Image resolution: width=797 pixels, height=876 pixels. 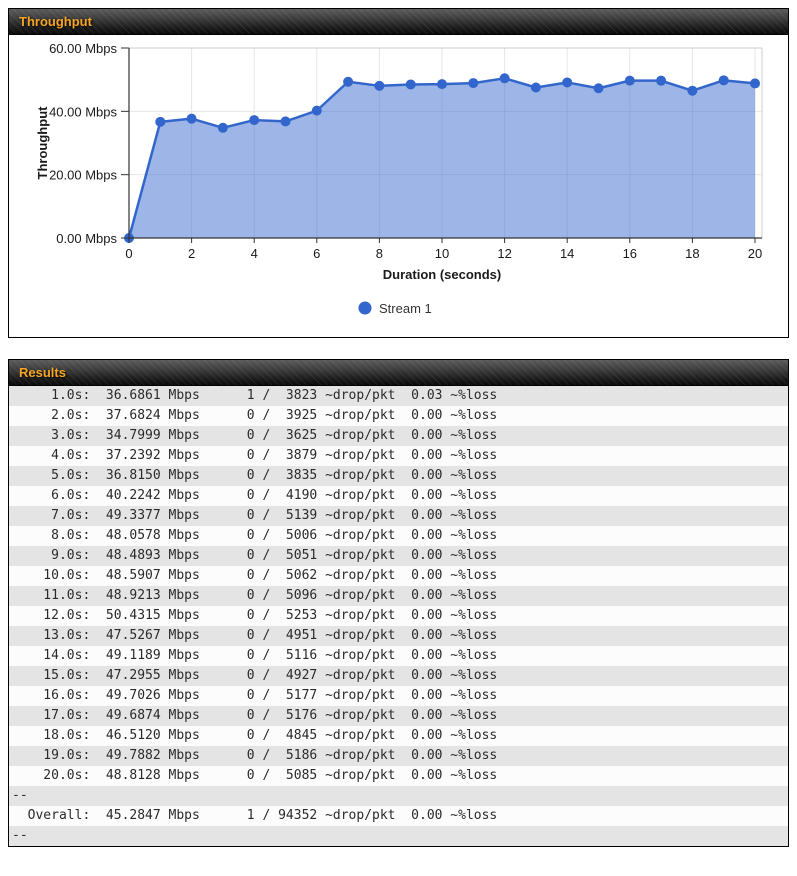 What do you see at coordinates (42, 372) in the screenshot?
I see `results-panel-title: Results` at bounding box center [42, 372].